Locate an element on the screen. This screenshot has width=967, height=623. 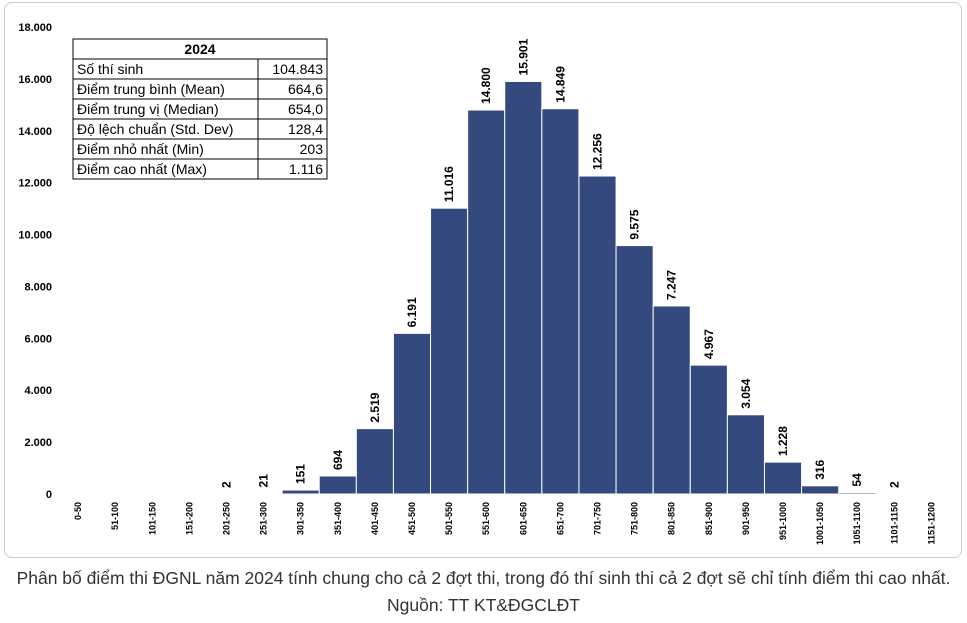
x-tick-label: 251-300 is located at coordinates (264, 518).